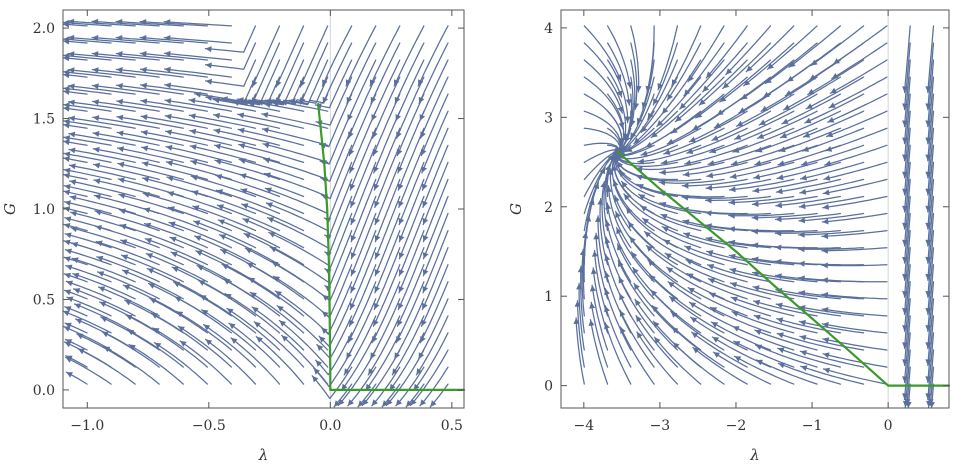 Image resolution: width=957 pixels, height=472 pixels. Describe the element at coordinates (44, 120) in the screenshot. I see `y-tick-label: 1.5` at that location.